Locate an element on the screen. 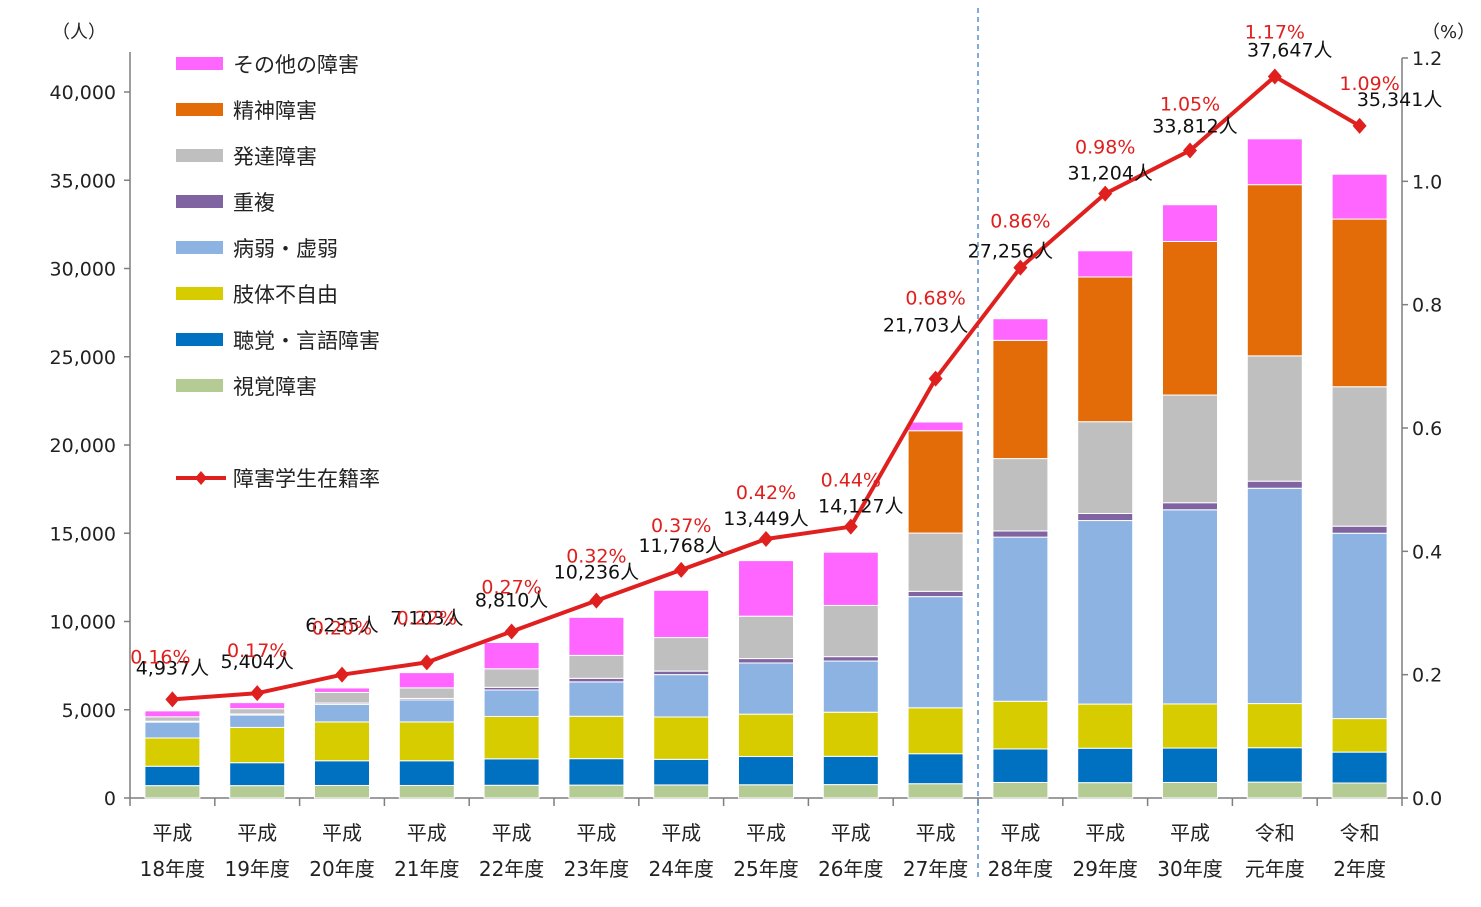  rate-data-label: 0.27% is located at coordinates (511, 588).